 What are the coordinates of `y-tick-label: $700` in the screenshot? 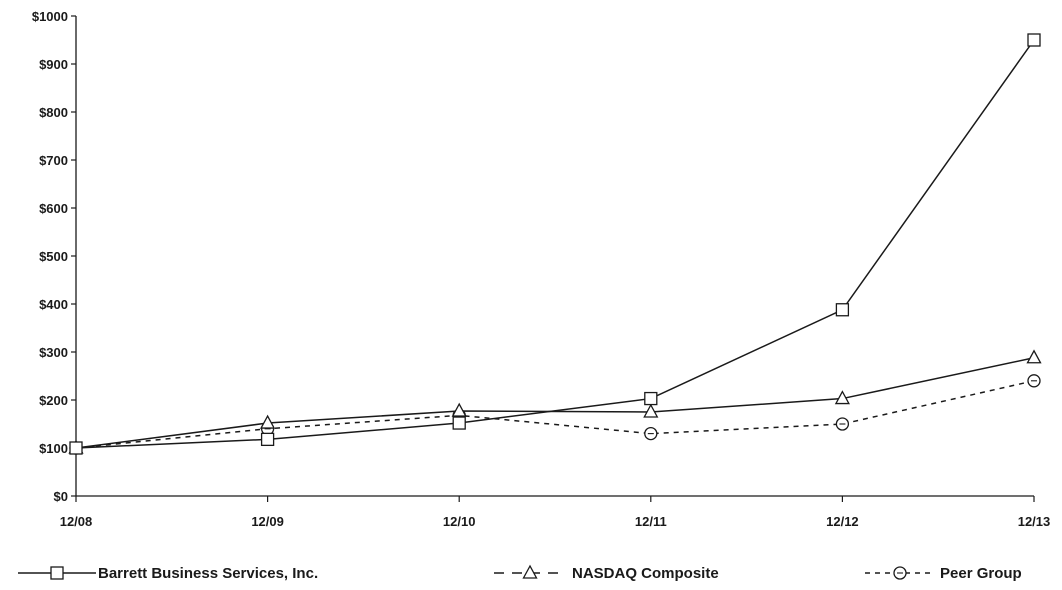 It's located at (53, 160).